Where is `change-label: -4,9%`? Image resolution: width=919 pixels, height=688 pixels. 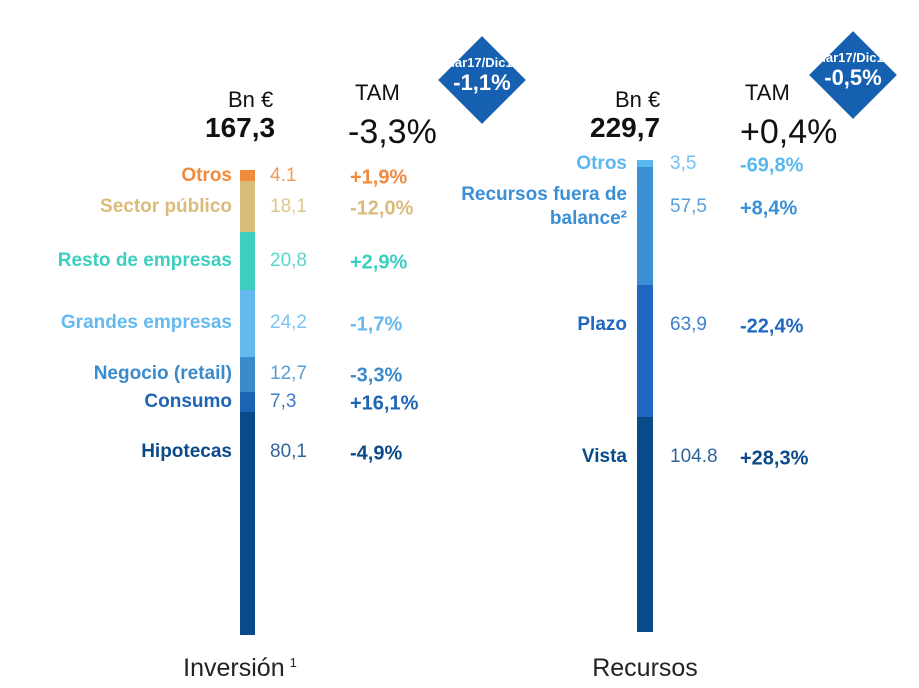
change-label: -4,9% is located at coordinates (376, 453).